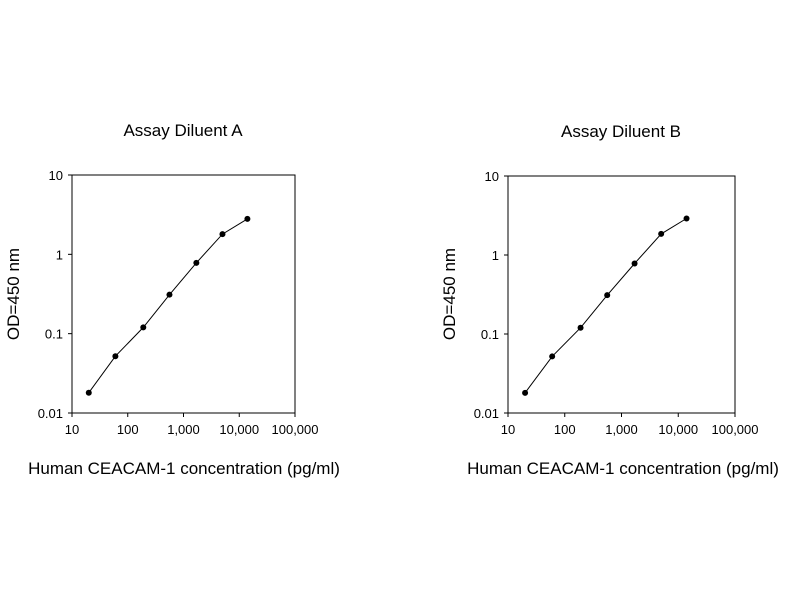 This screenshot has width=800, height=600. I want to click on chart-a-x-tick-labels: 10 100 1,000 10,000 100,000, so click(192, 429).